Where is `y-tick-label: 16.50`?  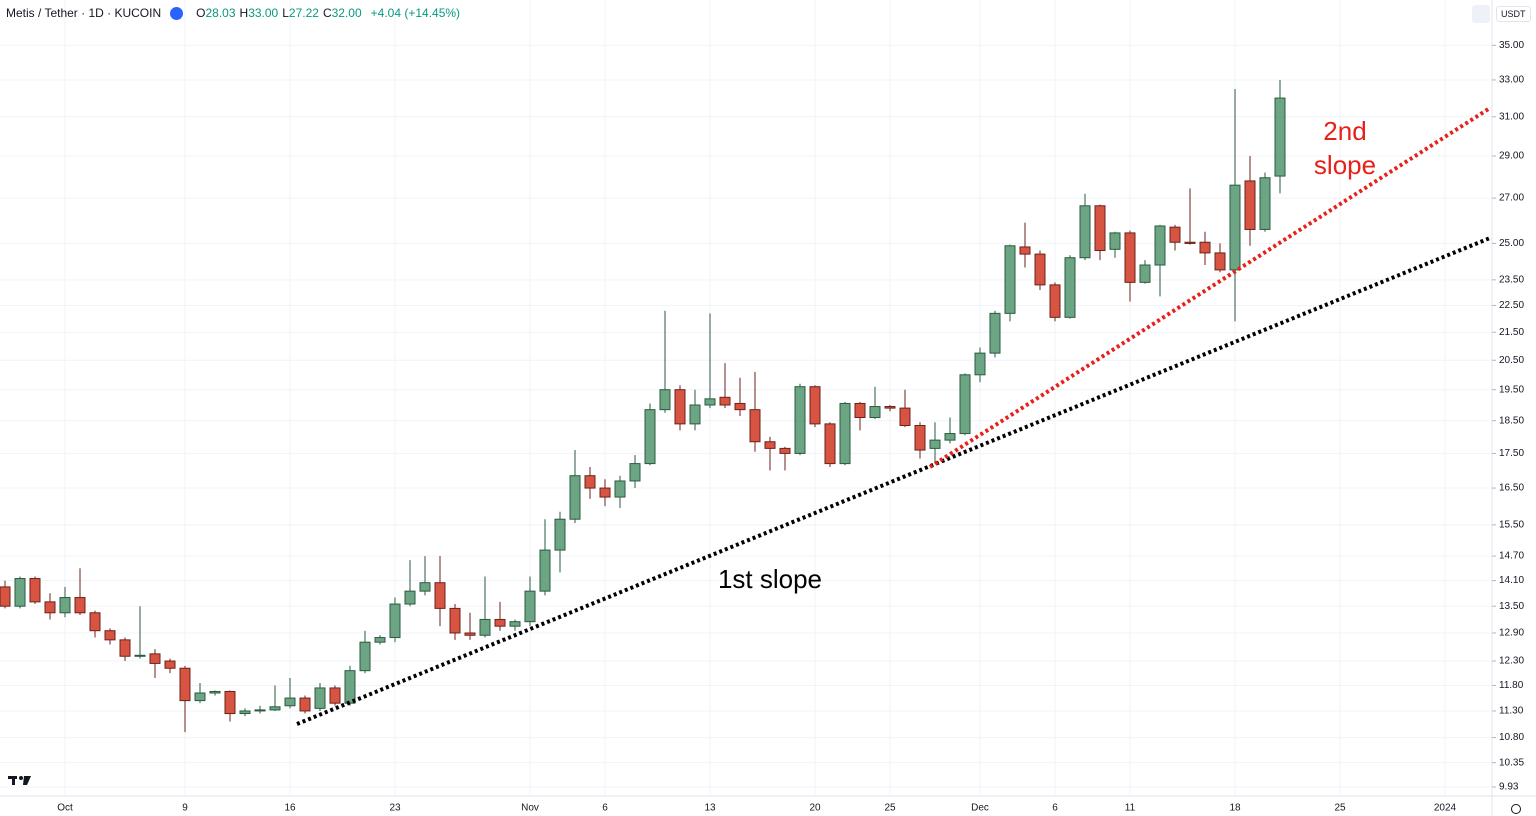 y-tick-label: 16.50 is located at coordinates (1511, 488).